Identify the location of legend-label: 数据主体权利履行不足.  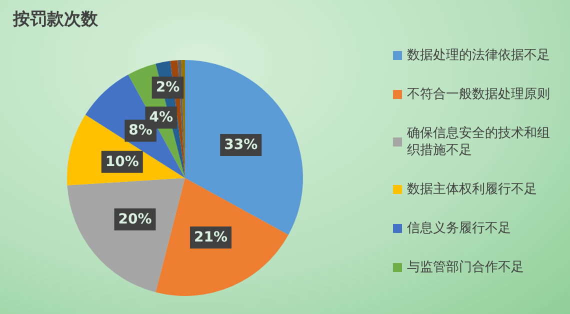
(472, 189).